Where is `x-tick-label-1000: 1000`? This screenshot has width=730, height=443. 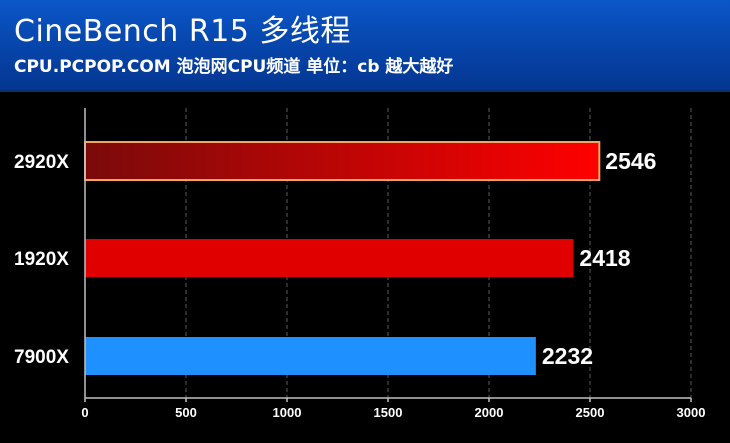 x-tick-label-1000: 1000 is located at coordinates (287, 412).